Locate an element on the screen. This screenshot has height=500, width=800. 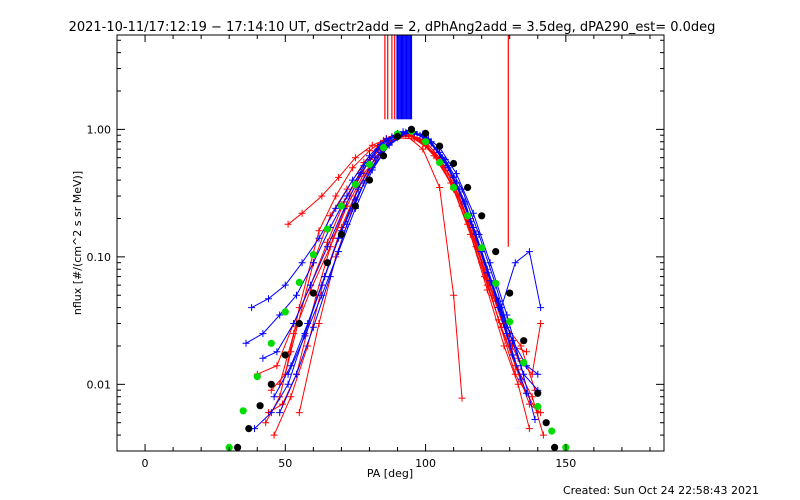
x-tick-label: 100 is located at coordinates (425, 463).